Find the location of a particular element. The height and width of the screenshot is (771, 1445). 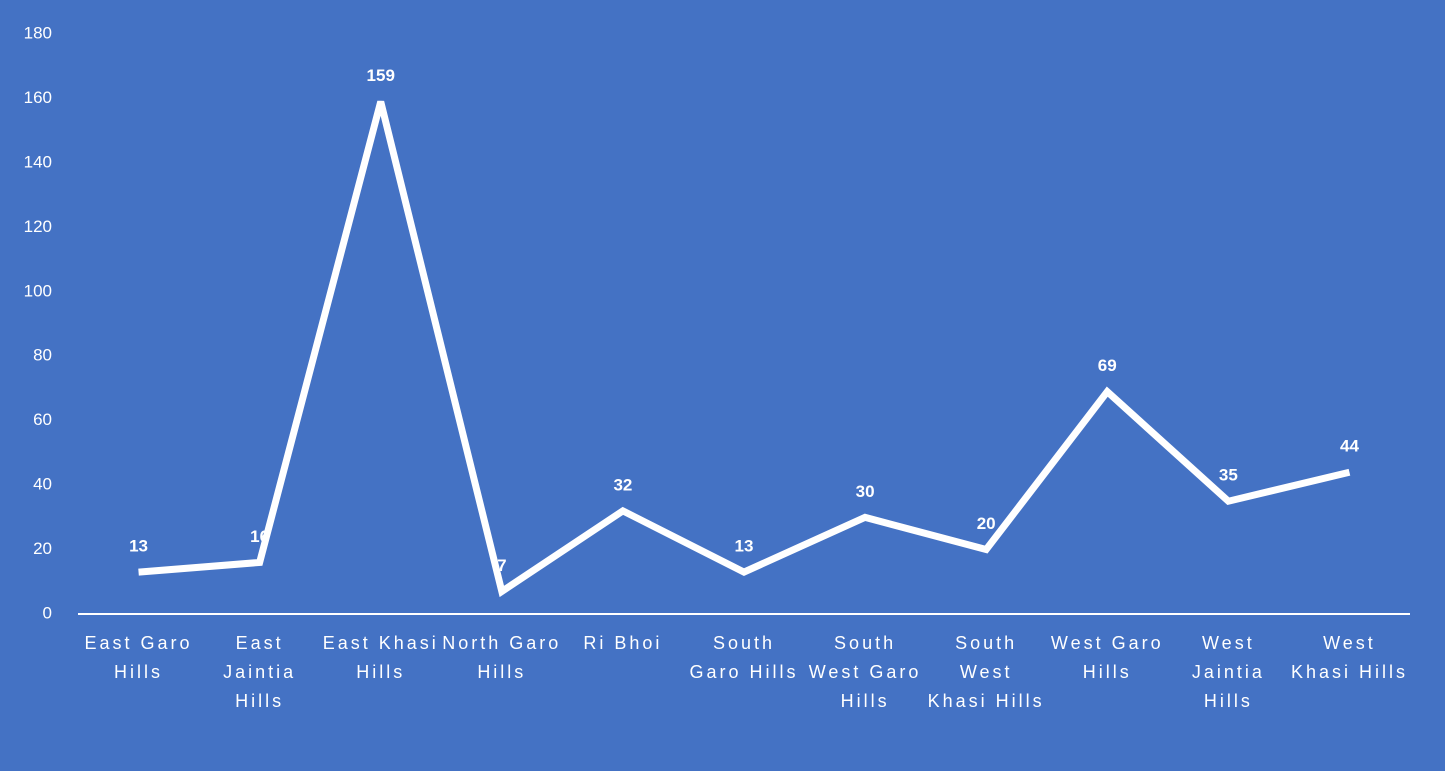

x-tick-label: East Khasi Hills is located at coordinates (380, 657).